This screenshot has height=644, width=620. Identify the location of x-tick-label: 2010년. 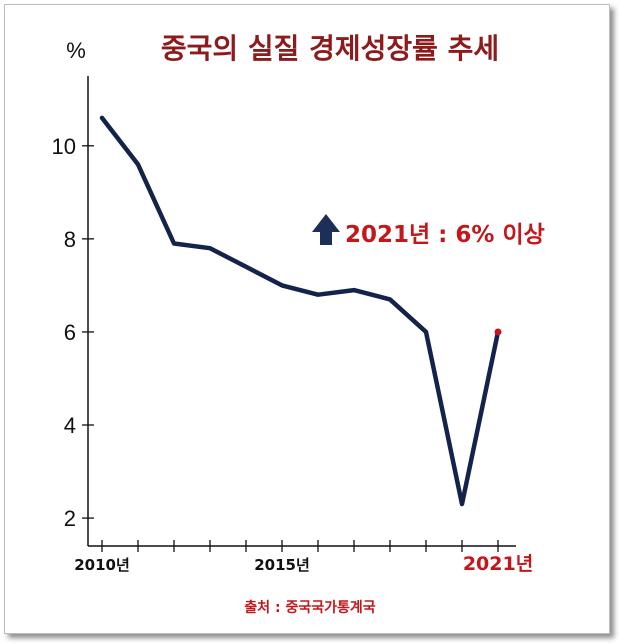
(102, 565).